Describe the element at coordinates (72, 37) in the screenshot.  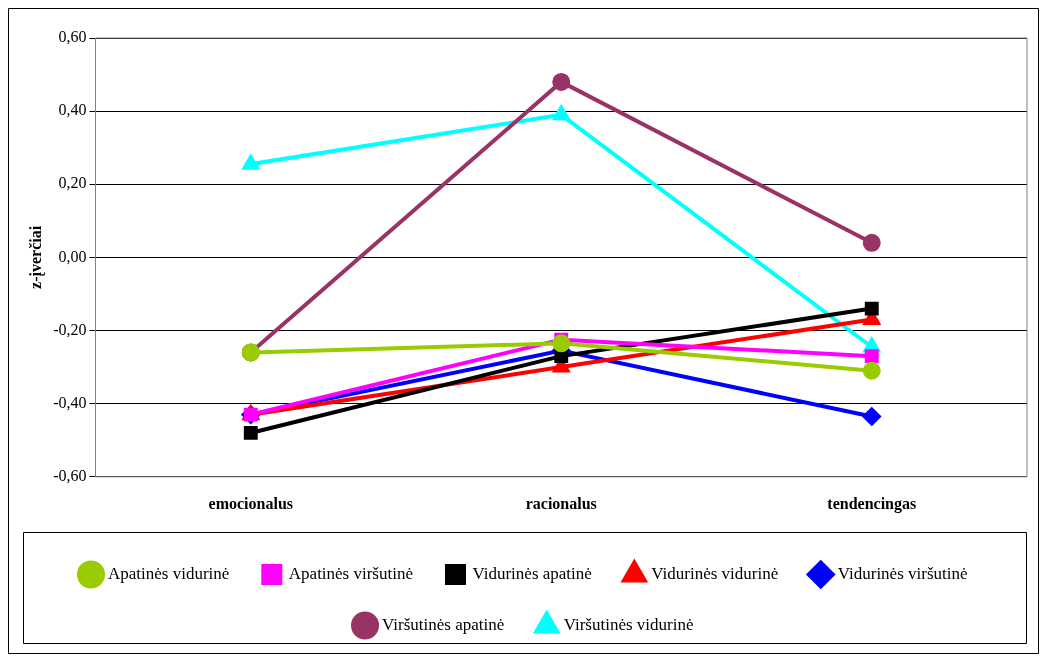
I see `y-tick-label: 0,60` at that location.